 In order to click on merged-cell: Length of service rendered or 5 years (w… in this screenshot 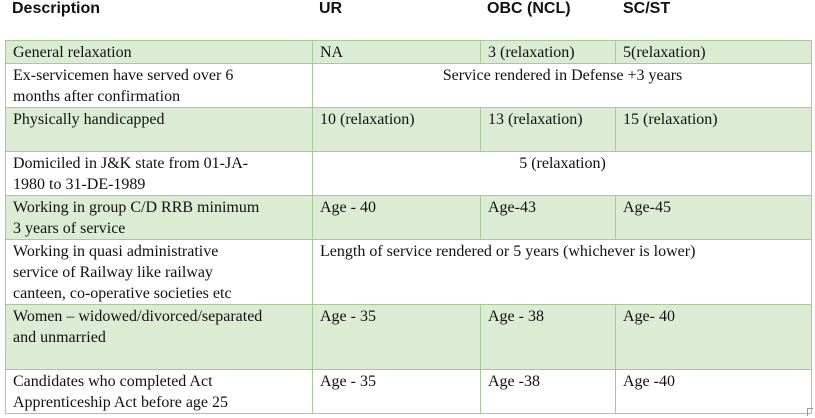, I will do `click(562, 272)`.